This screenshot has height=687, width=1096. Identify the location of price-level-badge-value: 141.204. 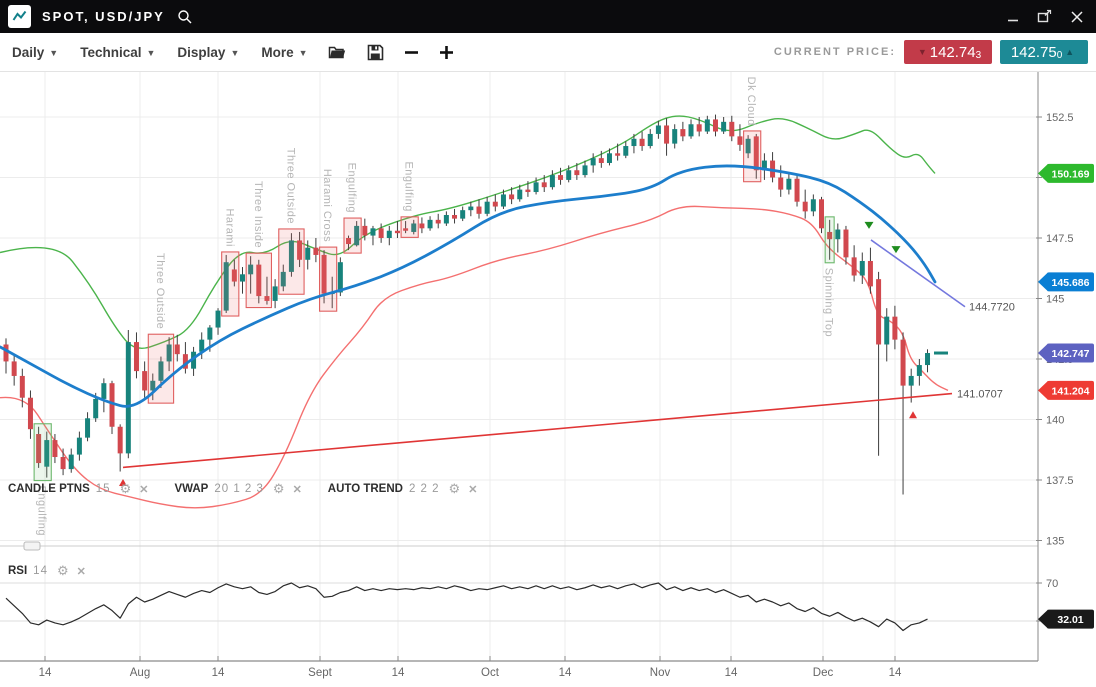
(1071, 391).